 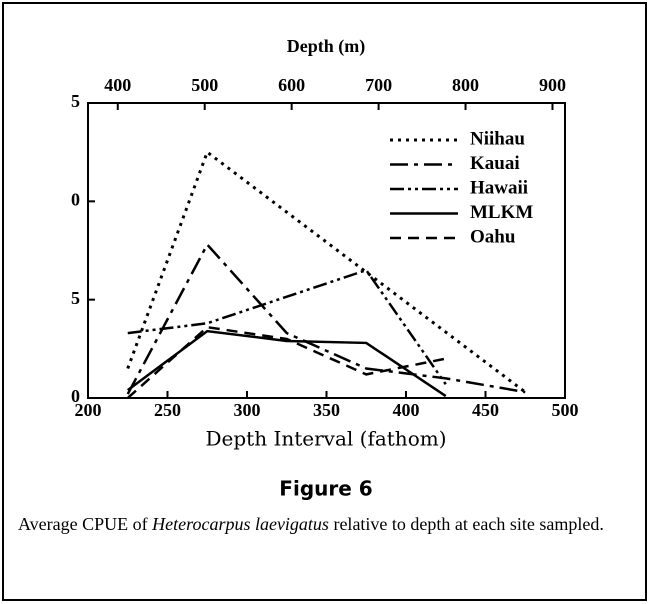 What do you see at coordinates (247, 410) in the screenshot?
I see `x-tick-label: 300` at bounding box center [247, 410].